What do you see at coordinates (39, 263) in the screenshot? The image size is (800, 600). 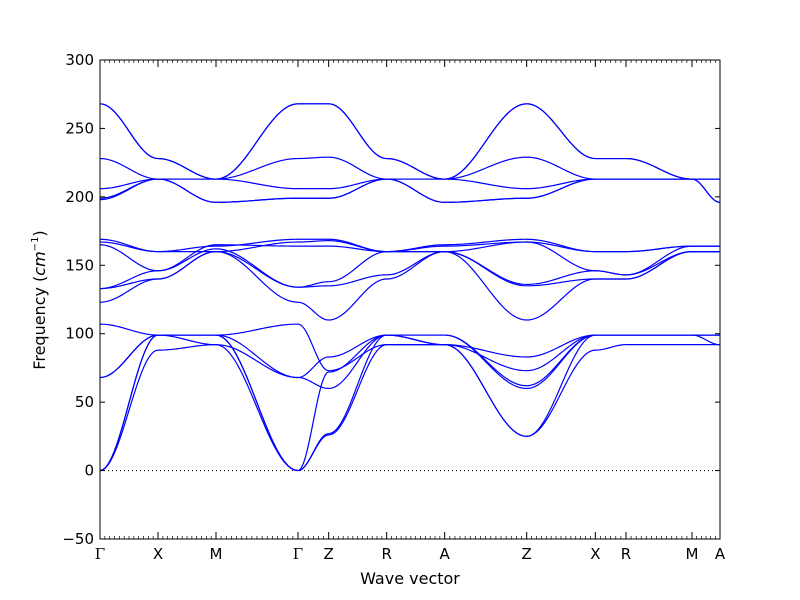 I see `y-axis-label-unit: cm` at bounding box center [39, 263].